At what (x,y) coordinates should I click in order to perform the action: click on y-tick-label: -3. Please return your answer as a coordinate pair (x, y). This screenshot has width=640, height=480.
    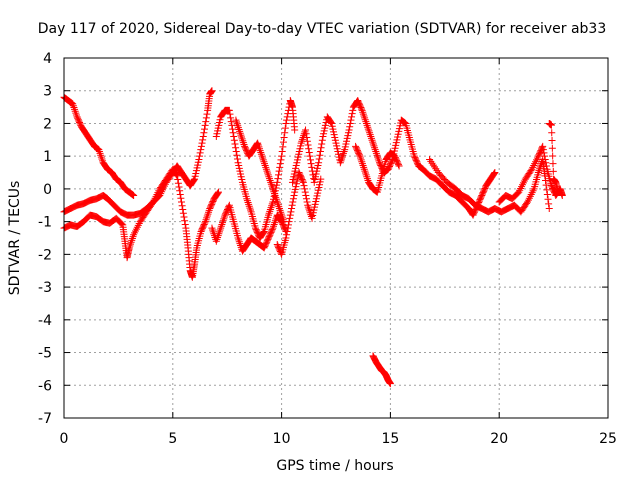
    Looking at the image, I should click on (45, 288).